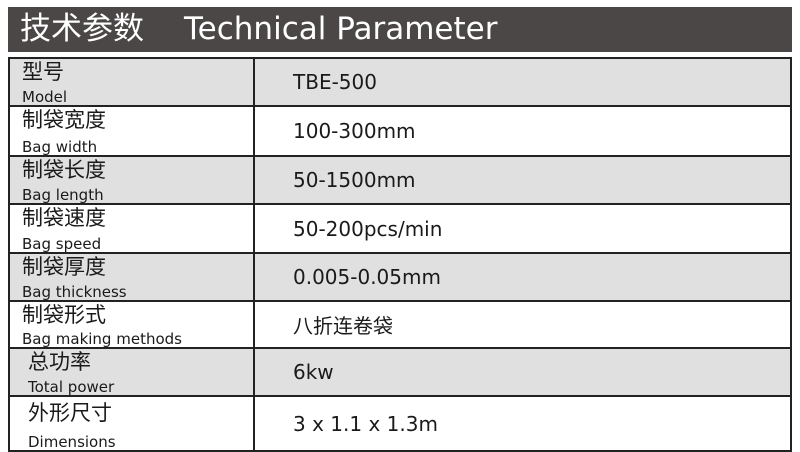 This screenshot has height=452, width=800. Describe the element at coordinates (400, 373) in the screenshot. I see `table-row: 总功率 Total power 6kw` at that location.